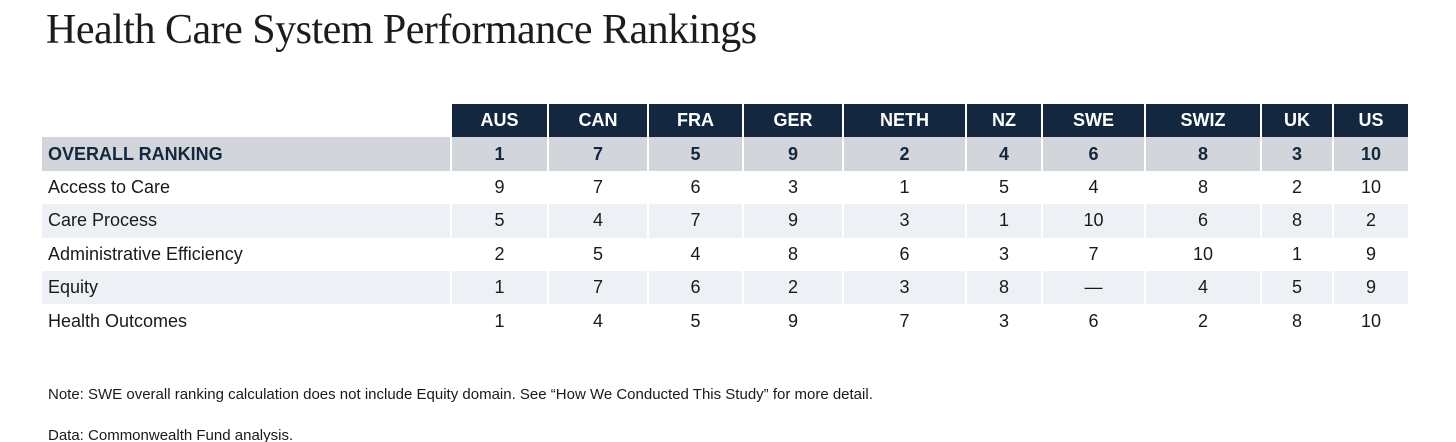 This screenshot has width=1456, height=442. I want to click on data-source: Data: Commonwealth Fund analysis., so click(171, 434).